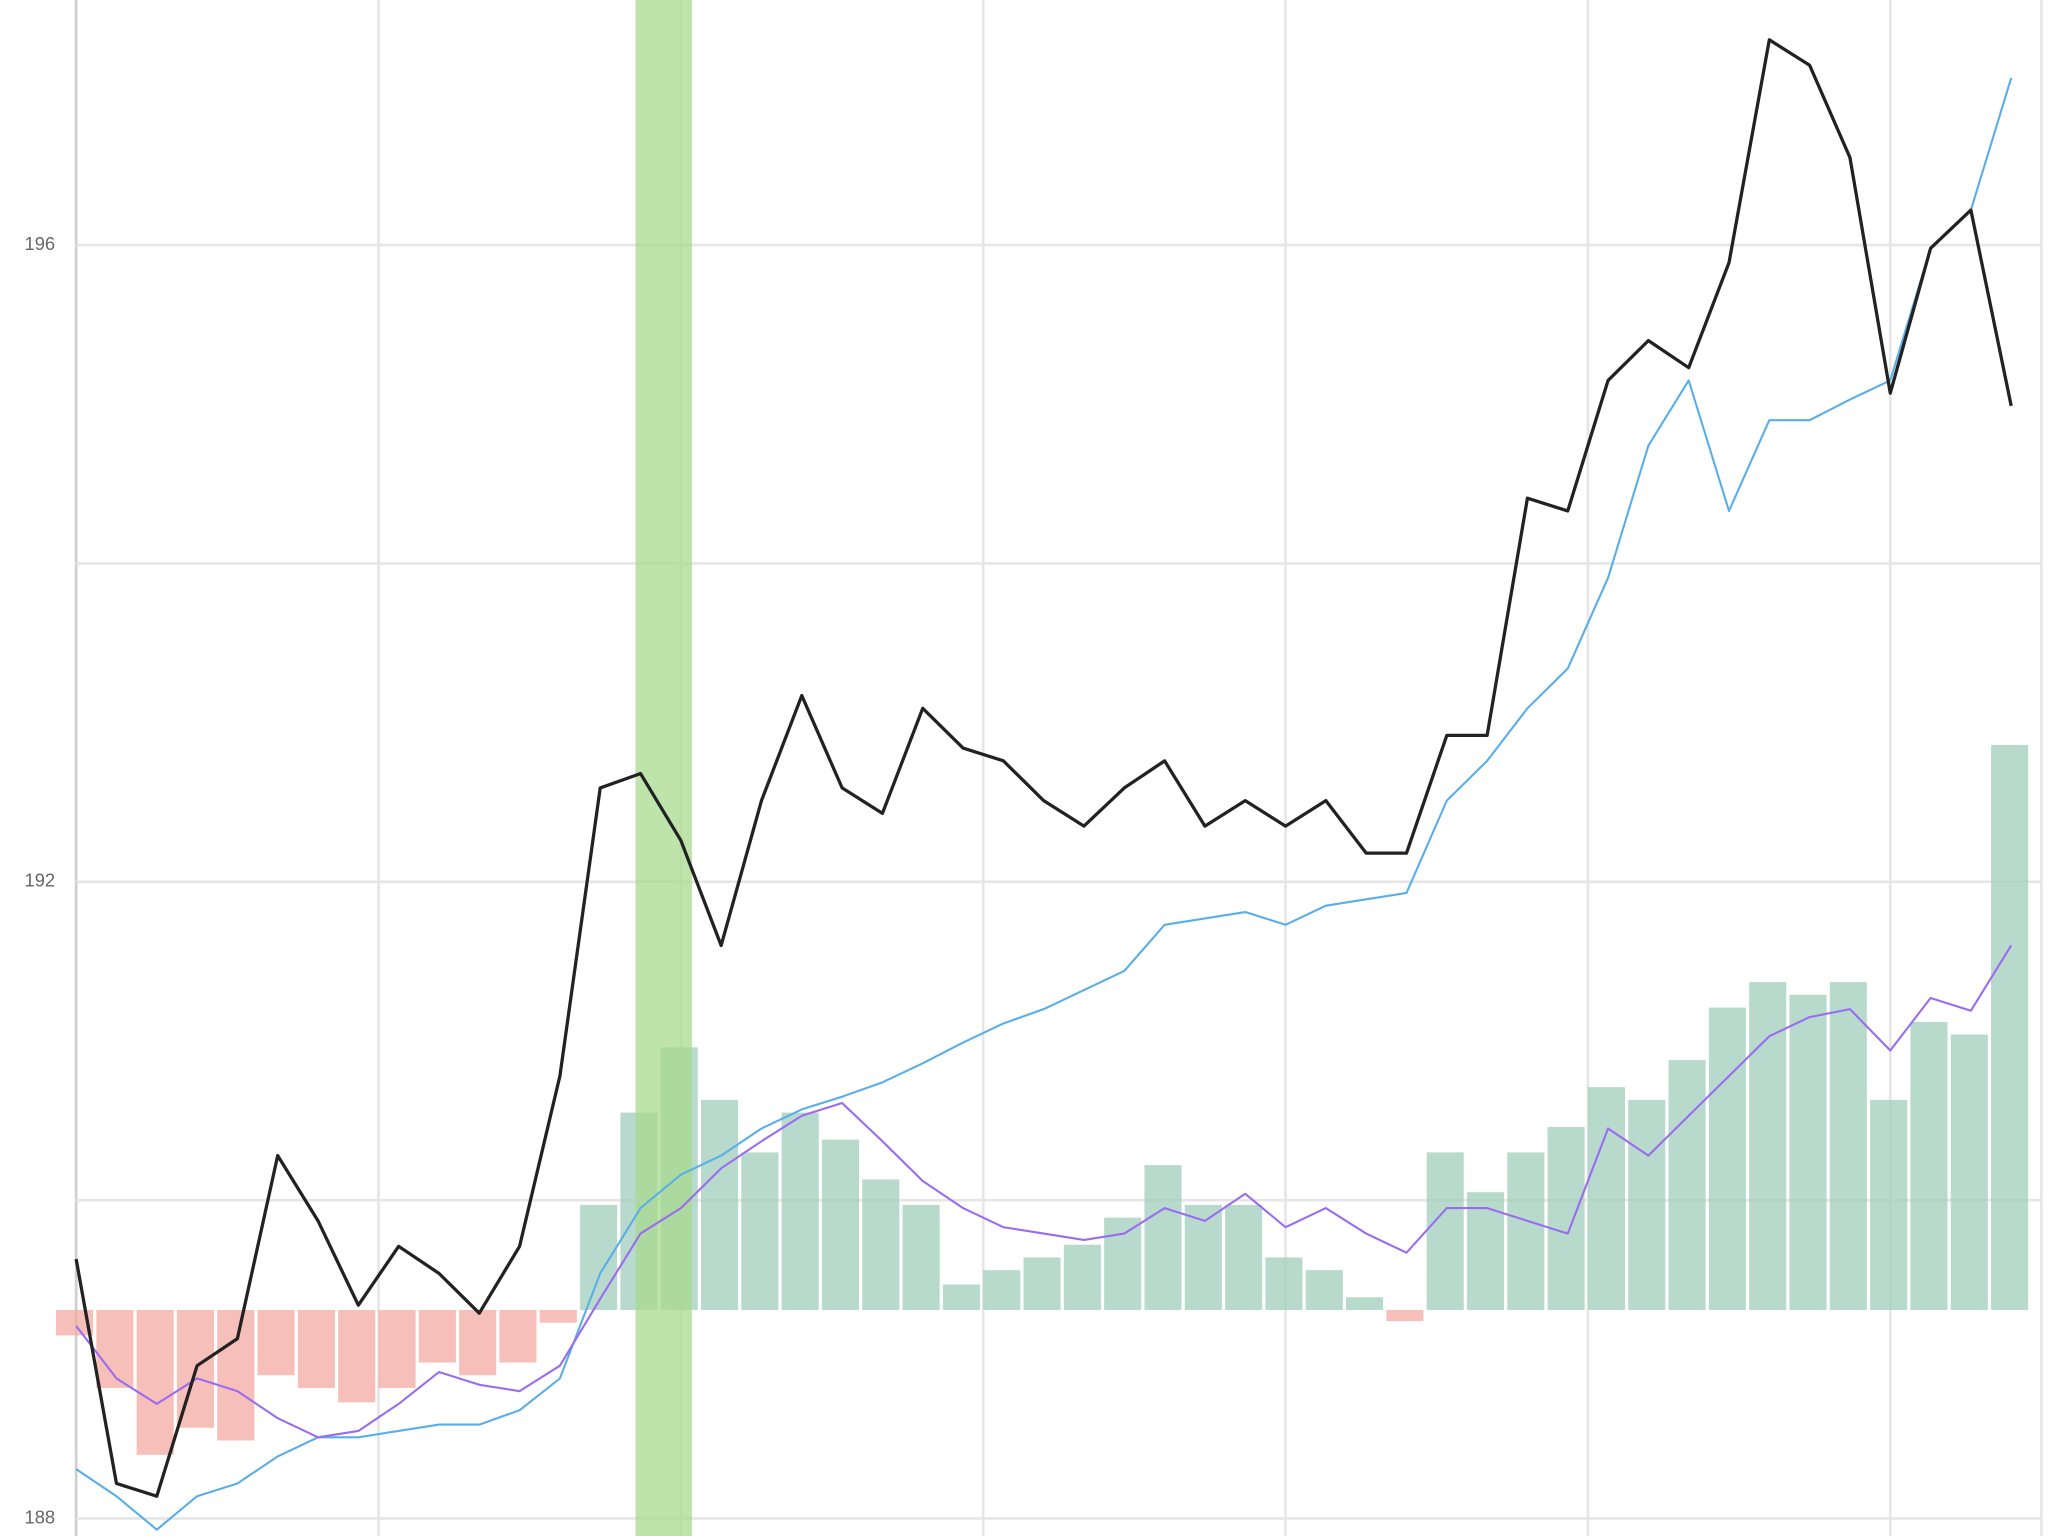 The image size is (2048, 1536). What do you see at coordinates (39, 1516) in the screenshot?
I see `y-tick-label: 188` at bounding box center [39, 1516].